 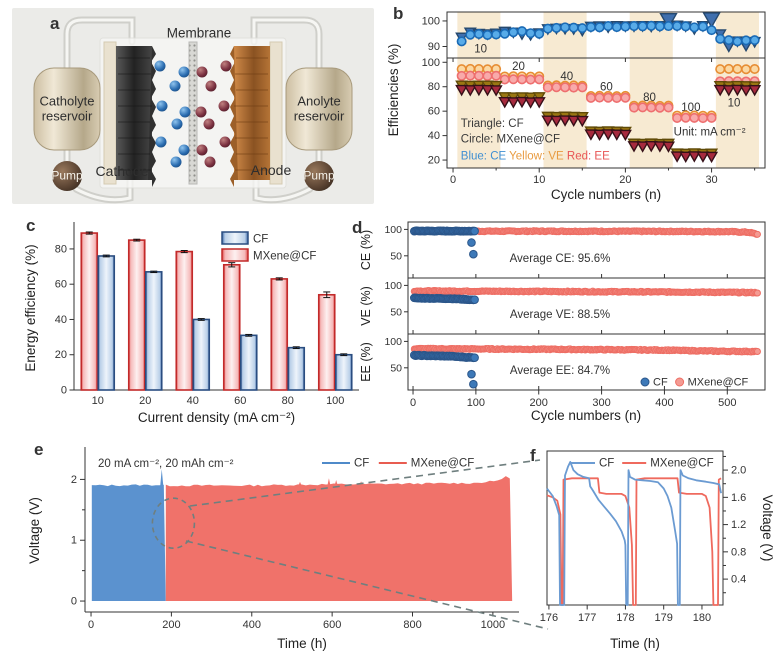 What do you see at coordinates (67, 175) in the screenshot?
I see `pump-left-label: Pump` at bounding box center [67, 175].